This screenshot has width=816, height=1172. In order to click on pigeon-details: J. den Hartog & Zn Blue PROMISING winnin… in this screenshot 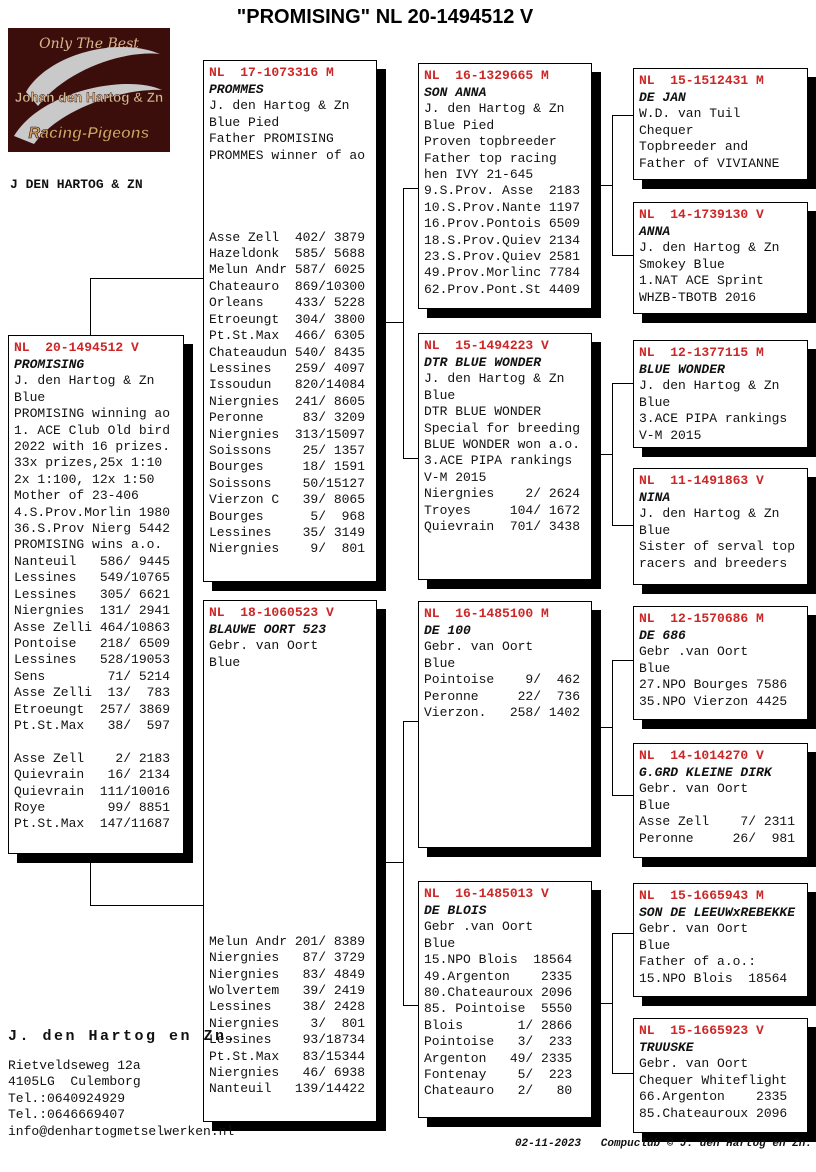, I will do `click(92, 602)`.